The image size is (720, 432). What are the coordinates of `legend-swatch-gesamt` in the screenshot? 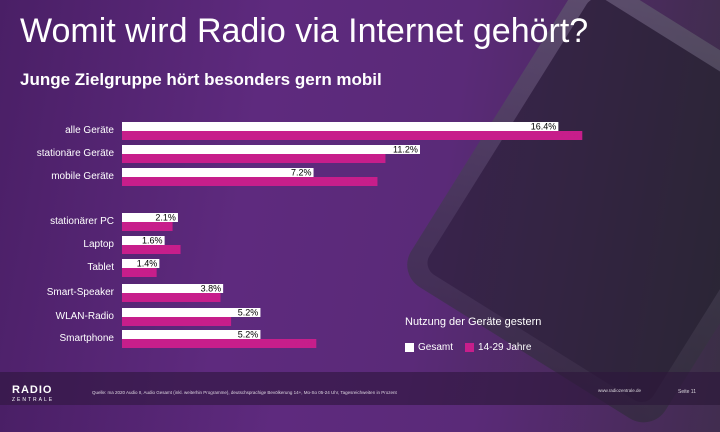 It's located at (409, 347).